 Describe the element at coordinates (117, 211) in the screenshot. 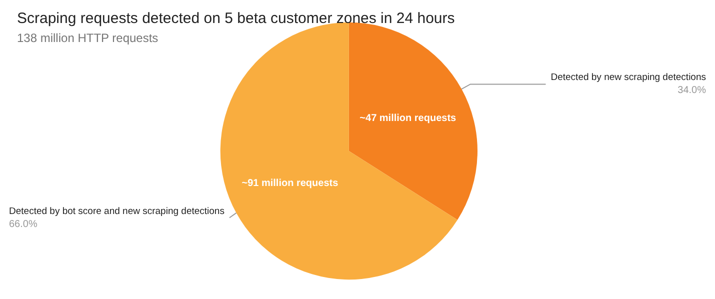

I see `slice-label: Detected by bot score and new scraping detections` at that location.